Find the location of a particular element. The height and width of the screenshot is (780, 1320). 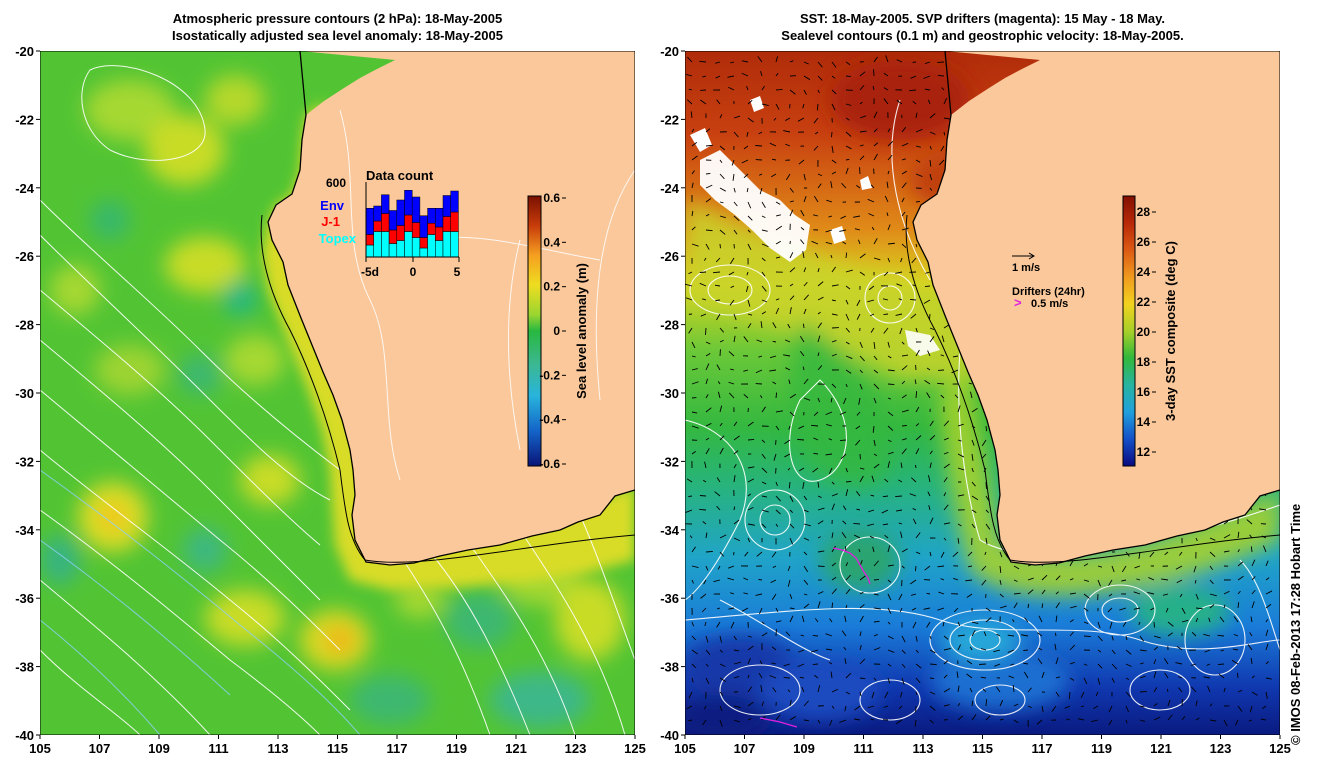

lat-label: -36 is located at coordinates (669, 598).